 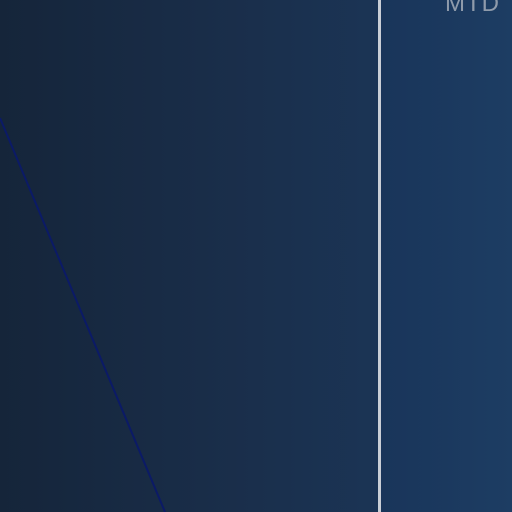 What do you see at coordinates (472, 8) in the screenshot?
I see `period-label: MTD` at bounding box center [472, 8].